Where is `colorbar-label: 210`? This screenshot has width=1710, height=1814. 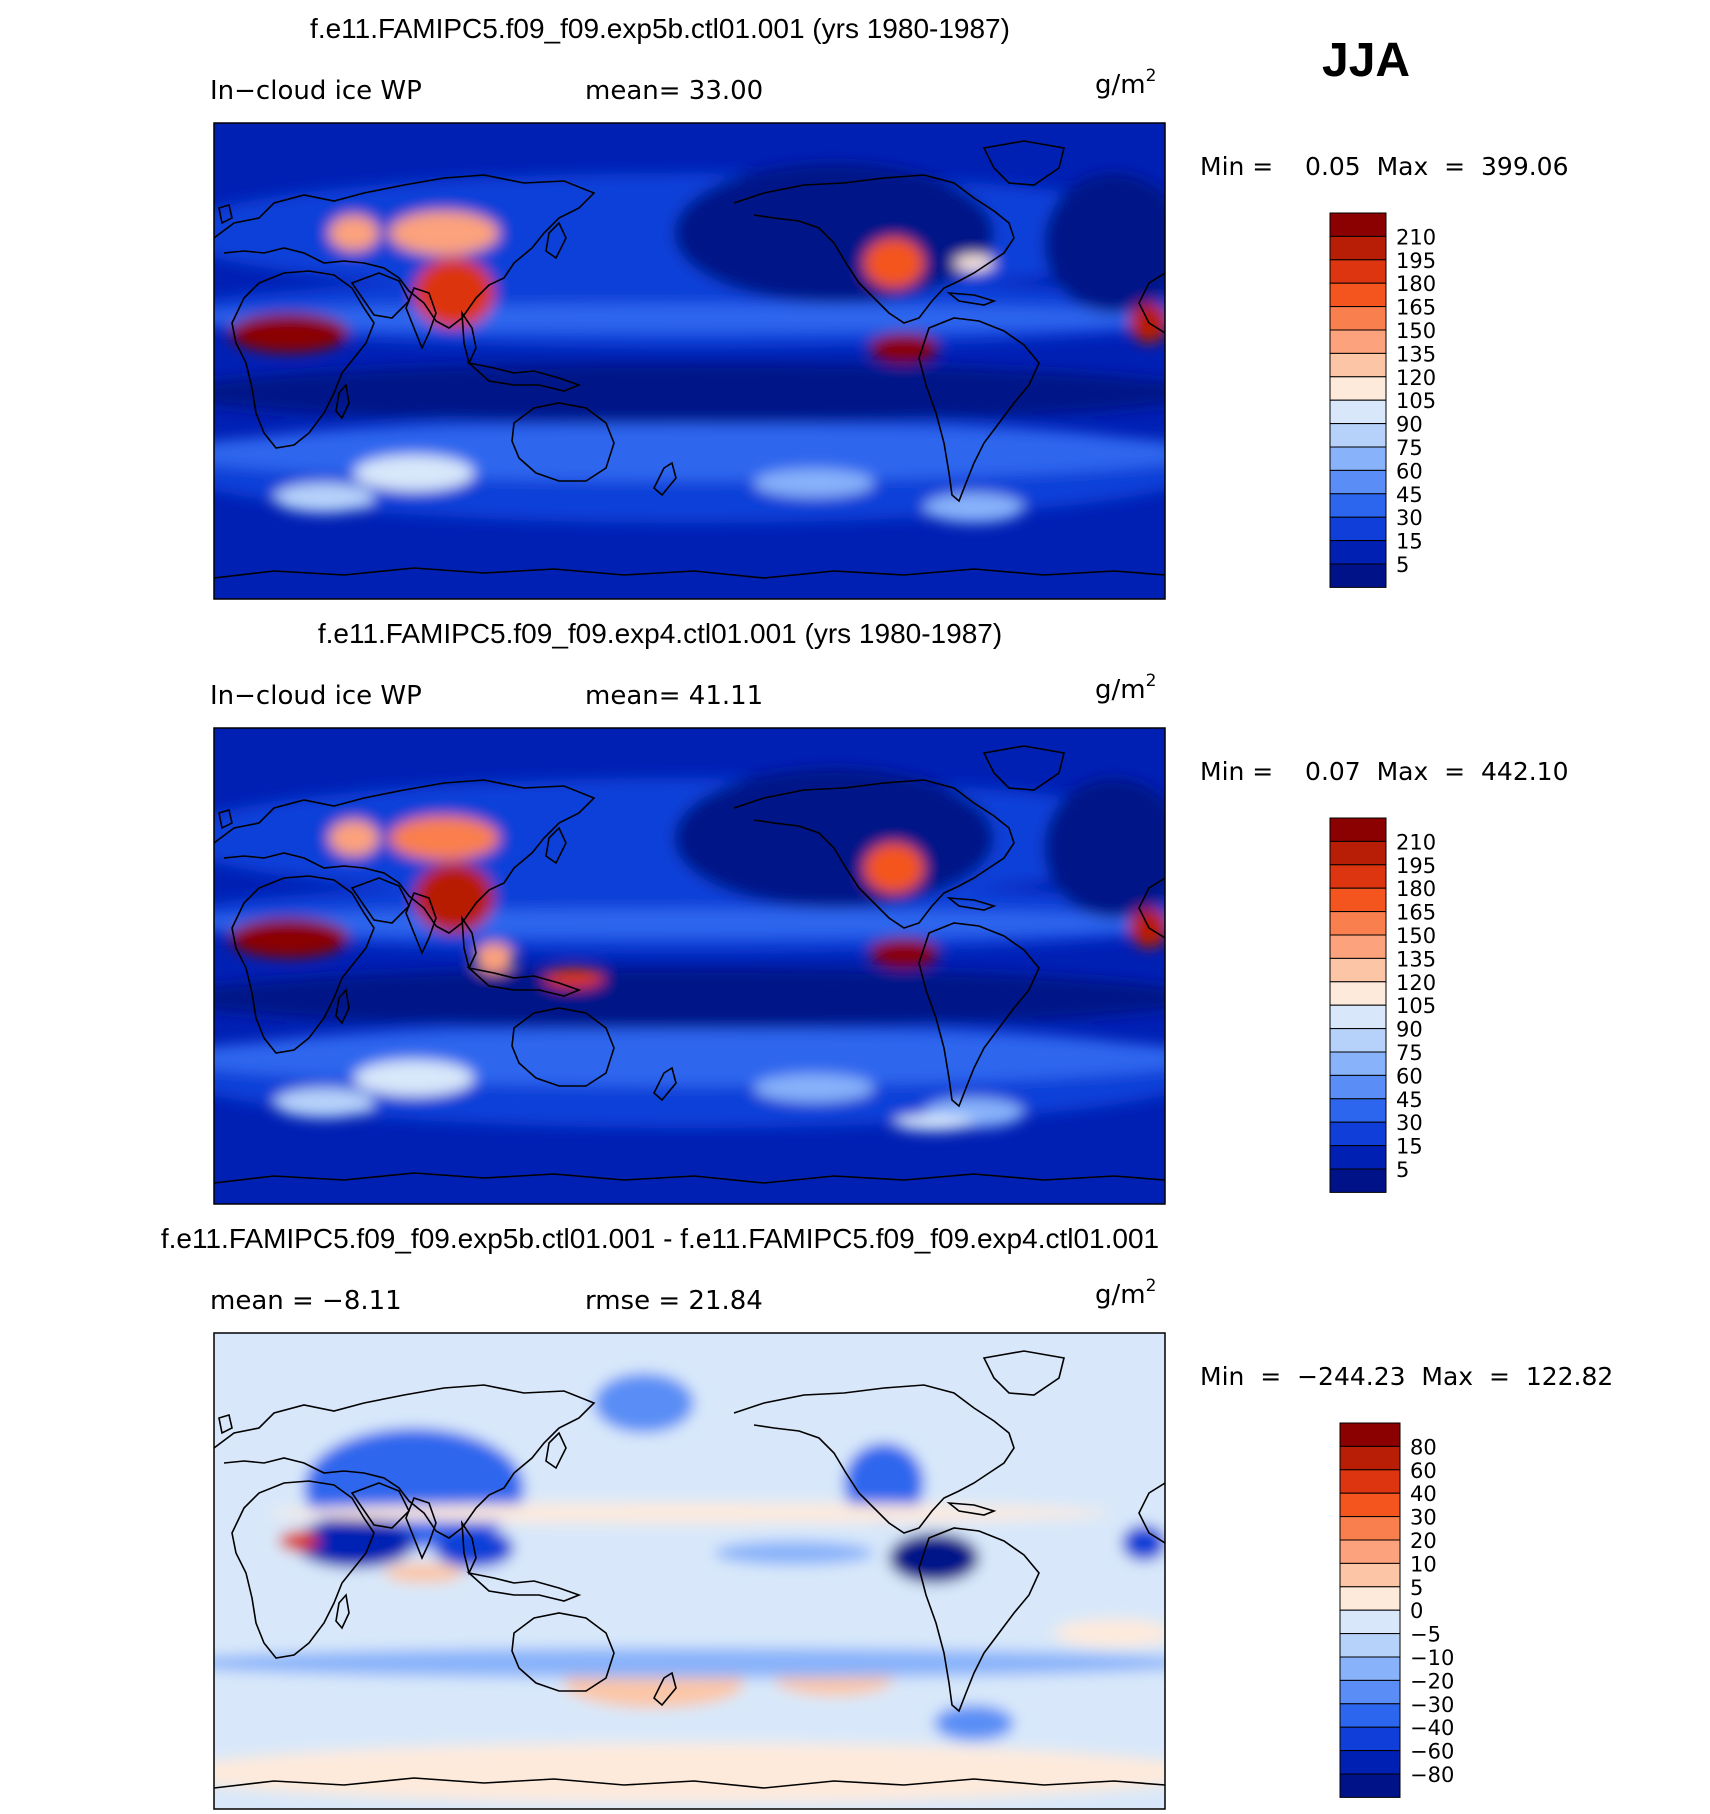 colorbar-label: 210 is located at coordinates (1416, 842).